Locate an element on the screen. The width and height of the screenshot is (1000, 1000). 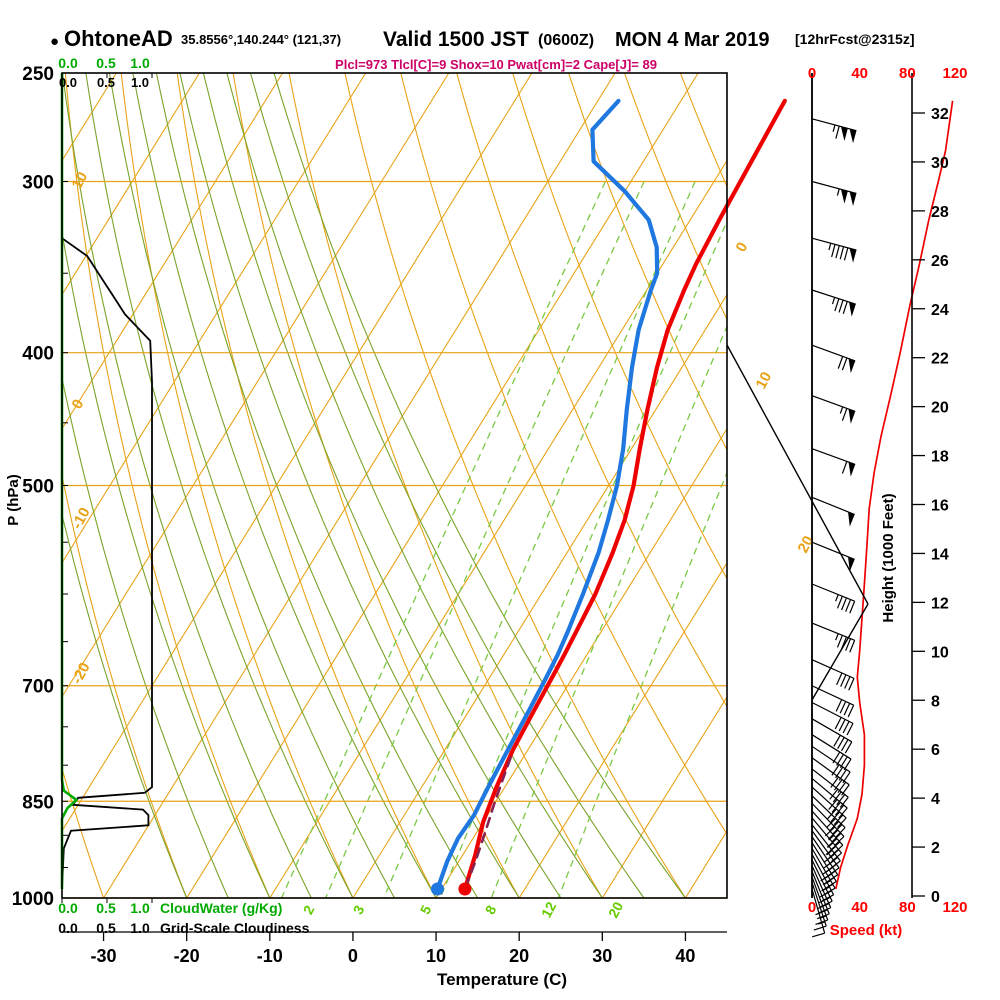
temperature-tick-label: 0 is located at coordinates (353, 956).